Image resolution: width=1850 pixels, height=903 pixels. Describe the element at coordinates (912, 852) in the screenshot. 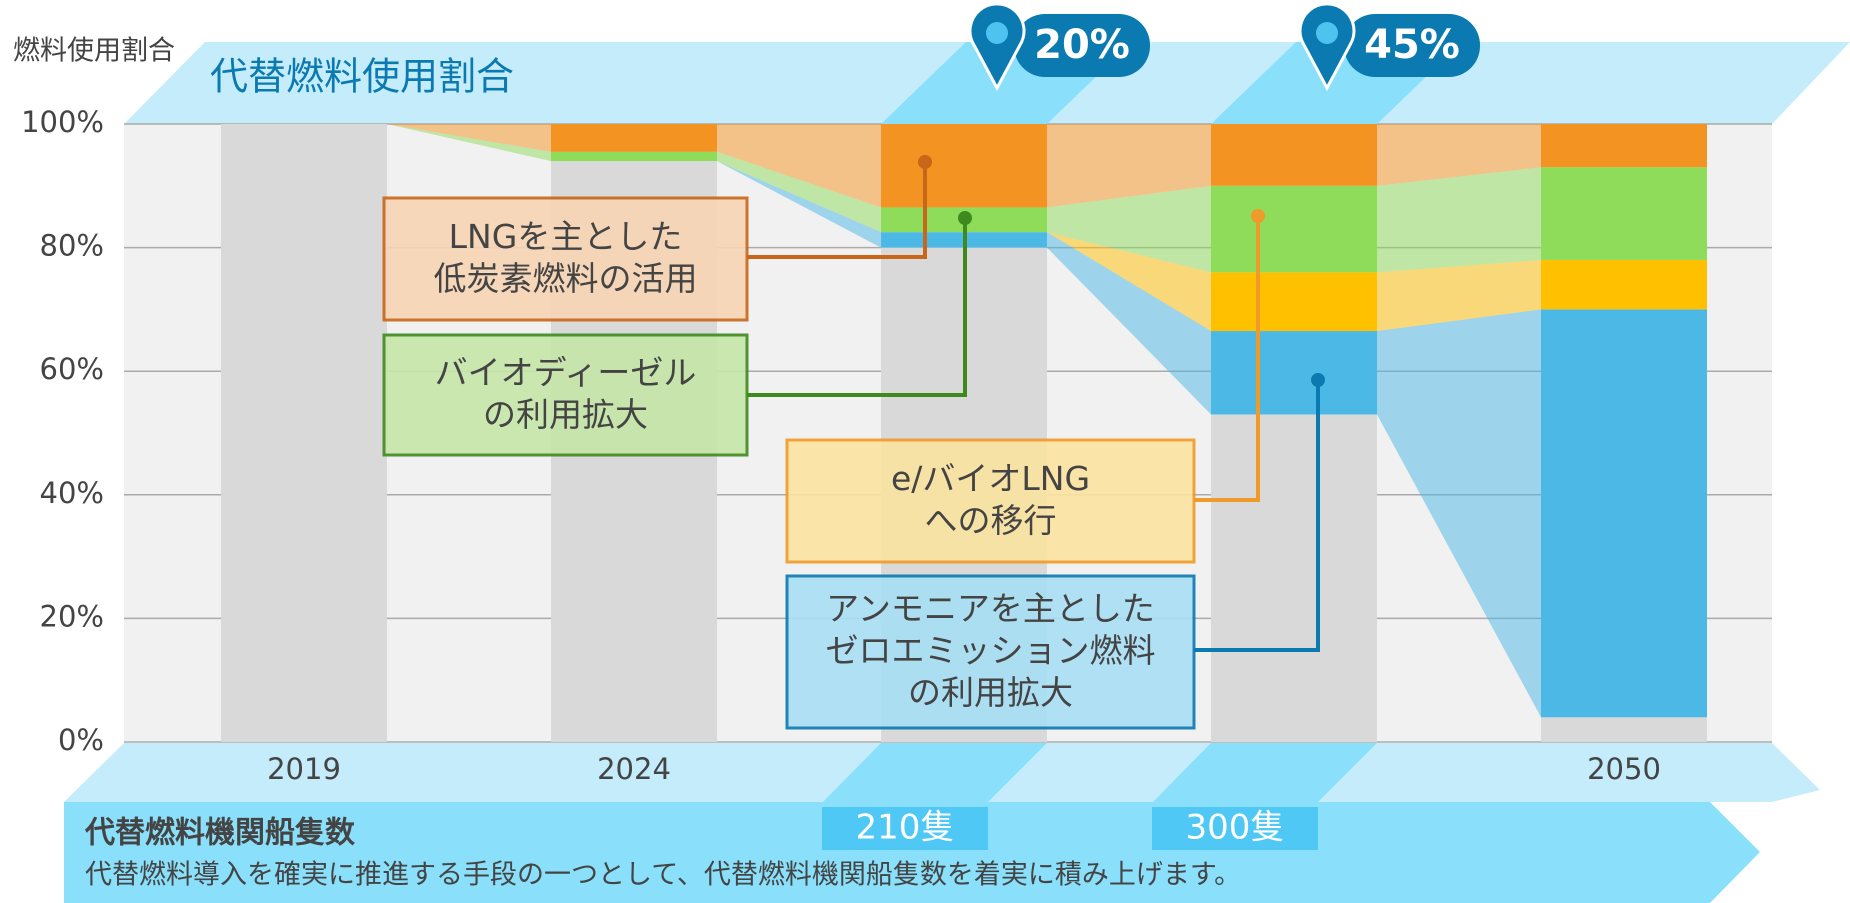

I see `bottom-band` at that location.